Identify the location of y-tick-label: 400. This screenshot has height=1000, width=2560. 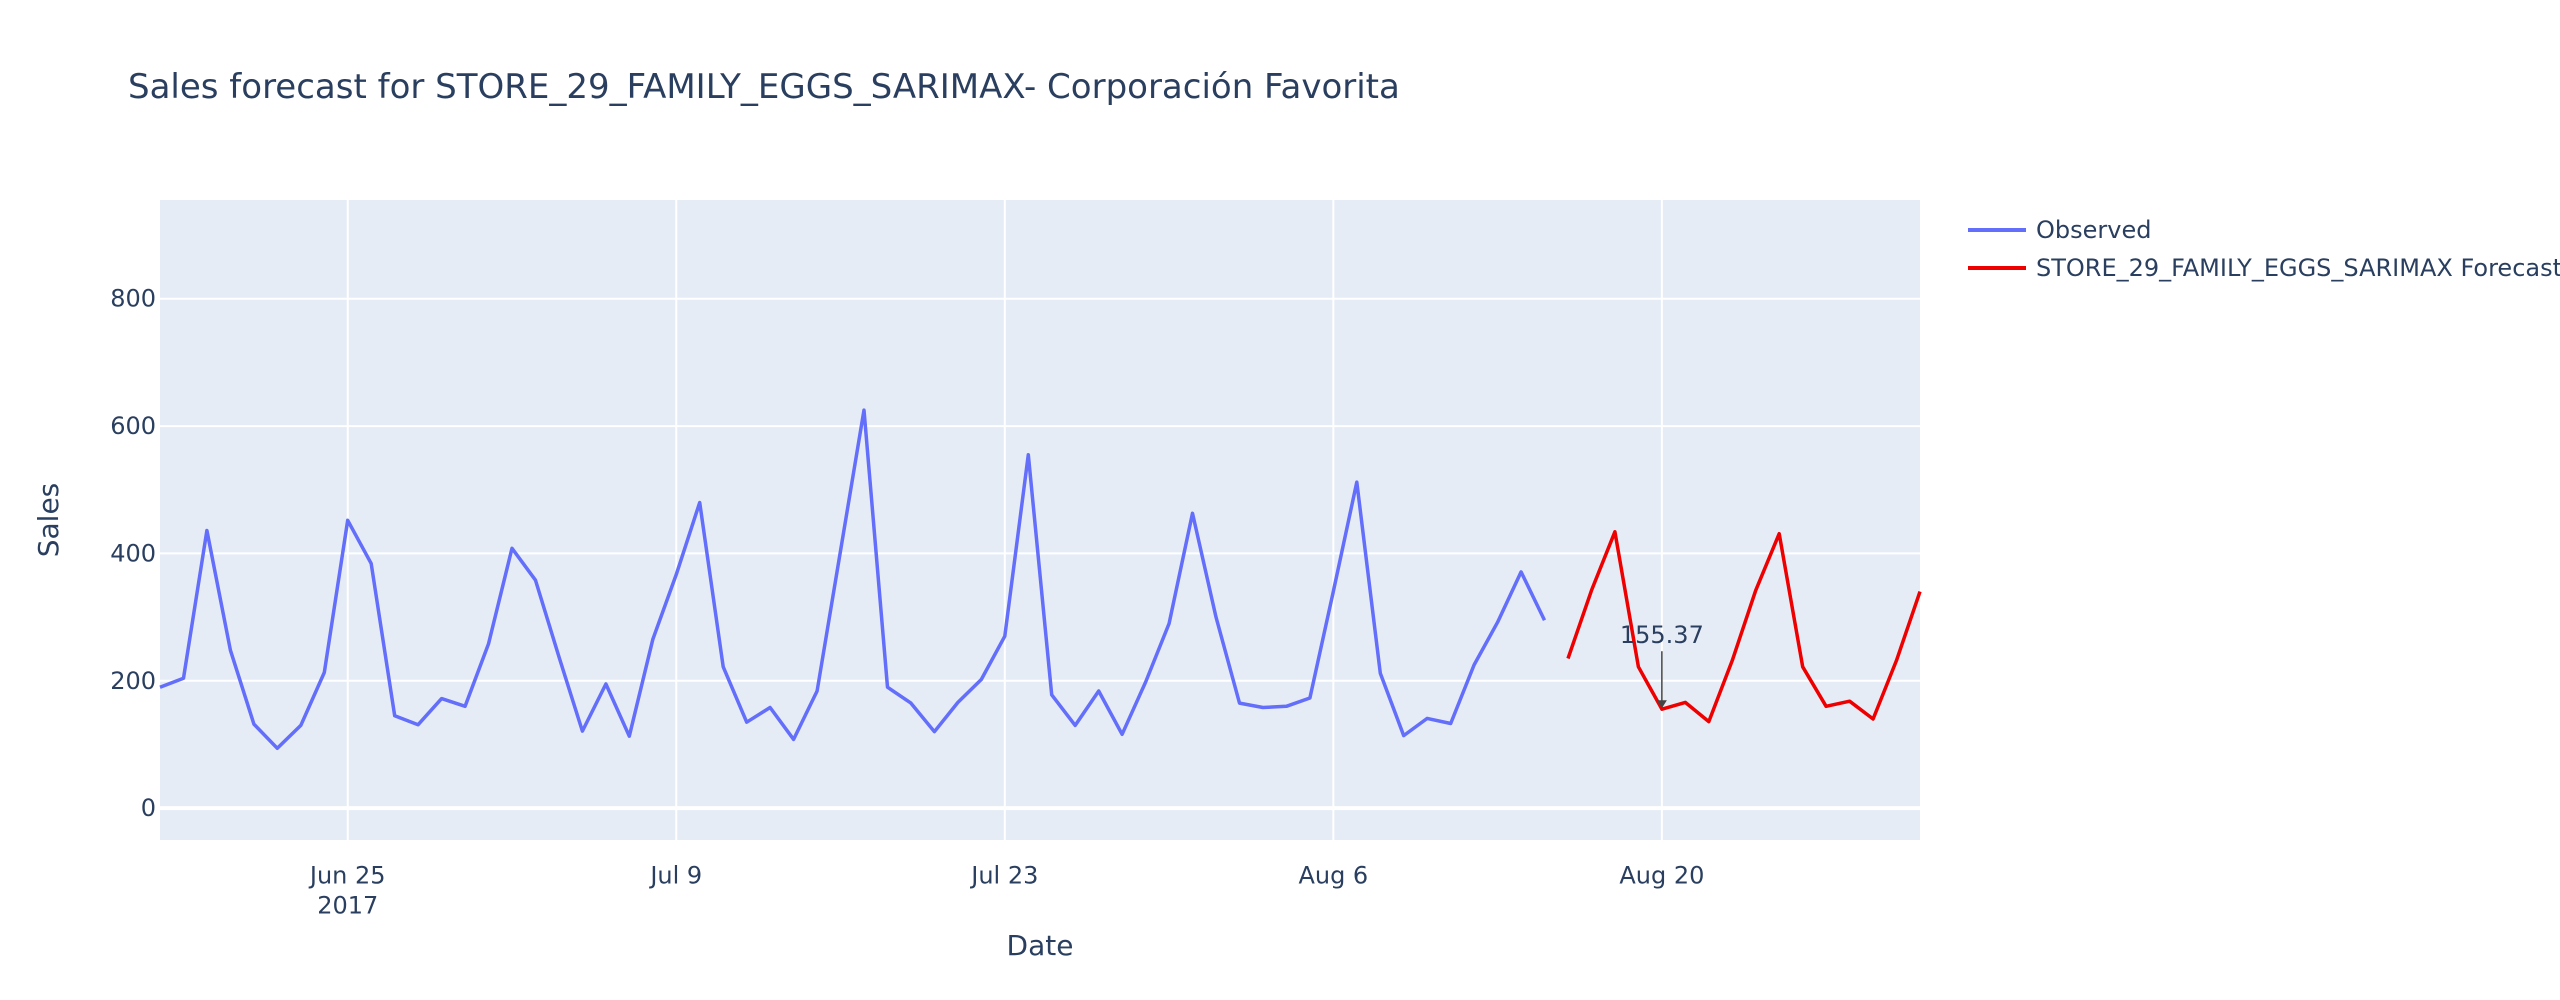
(133, 553).